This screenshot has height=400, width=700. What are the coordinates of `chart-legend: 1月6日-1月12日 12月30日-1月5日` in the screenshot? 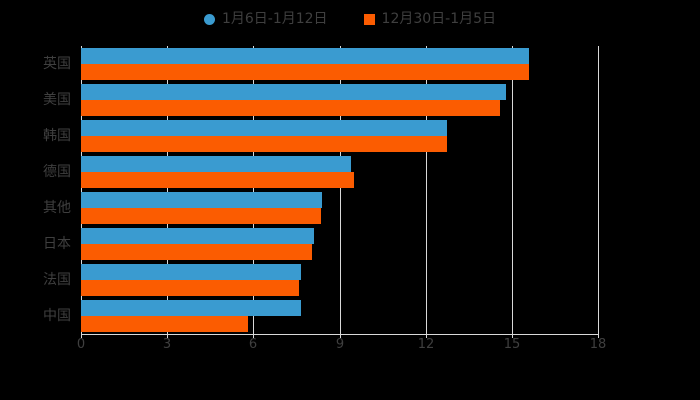 It's located at (350, 19).